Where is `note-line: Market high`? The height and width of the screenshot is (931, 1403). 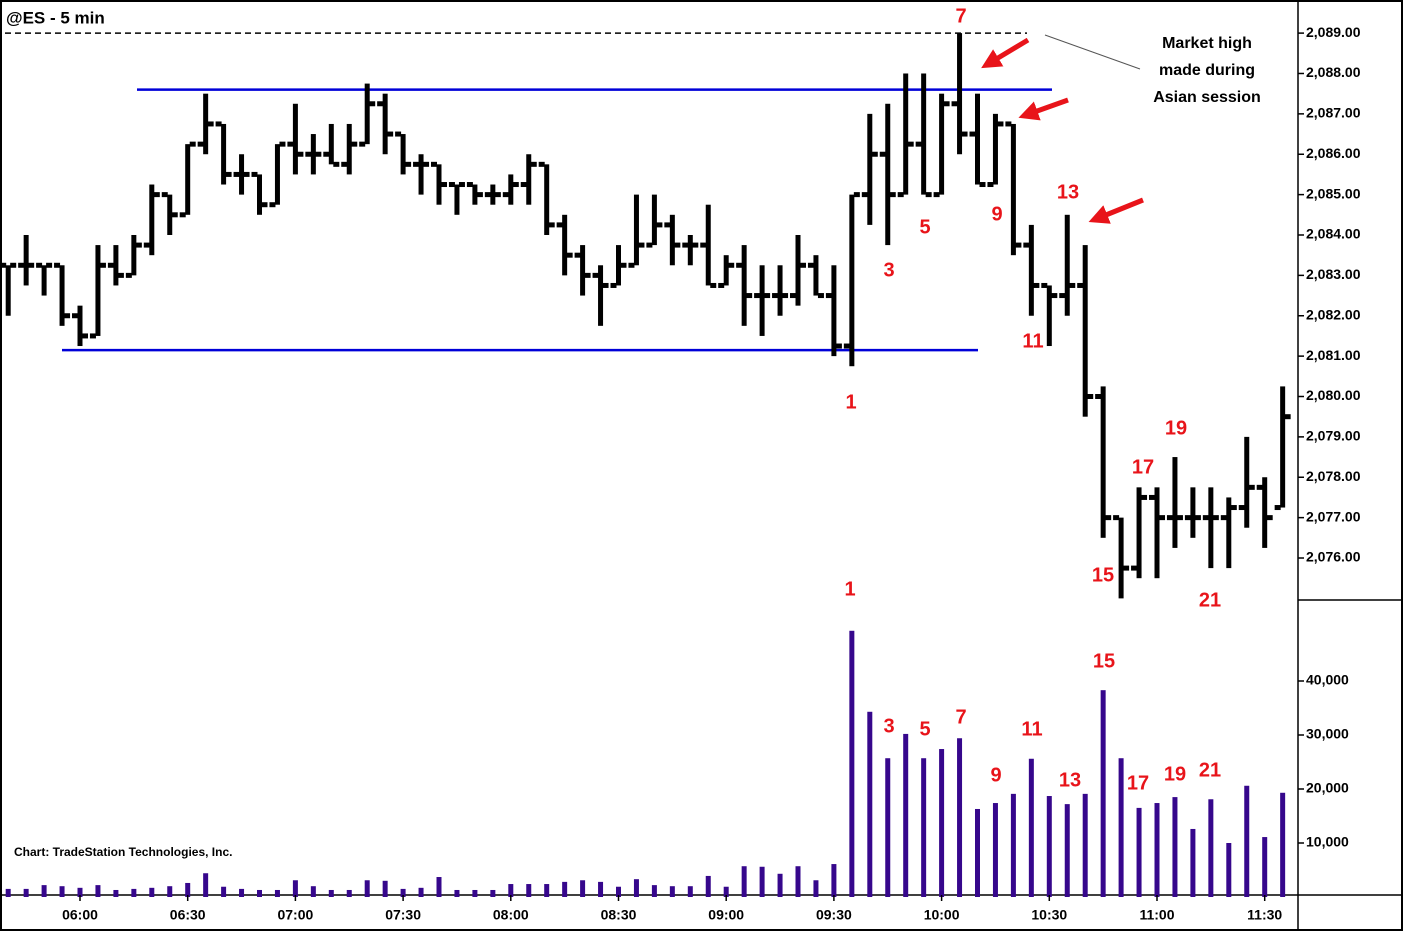
note-line: Market high is located at coordinates (1207, 43).